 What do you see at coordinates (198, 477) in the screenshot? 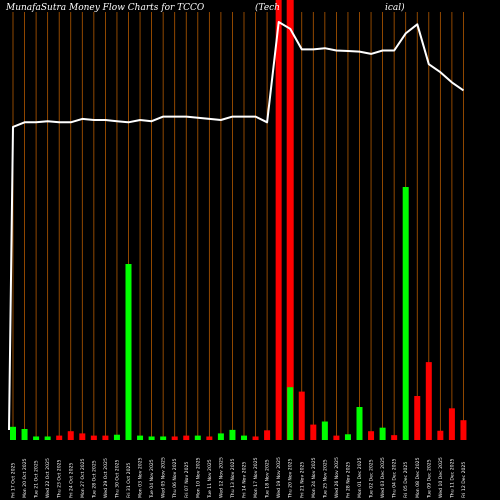
I see `x-tick-label: Mon 10 Nov 2025` at bounding box center [198, 477].